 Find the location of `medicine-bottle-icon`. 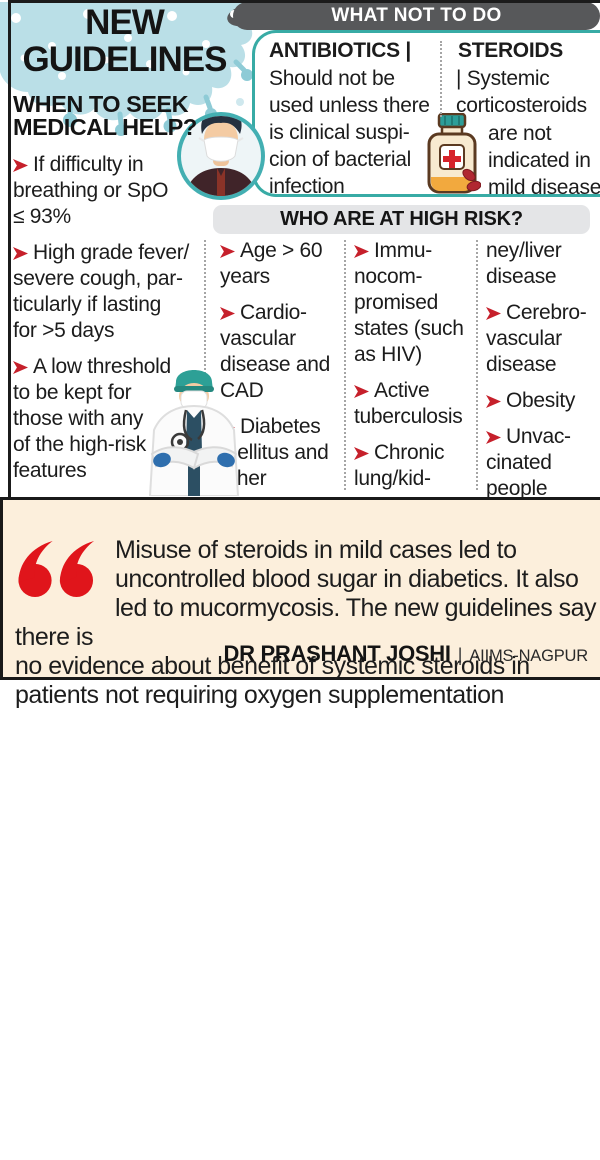

medicine-bottle-icon is located at coordinates (454, 153).